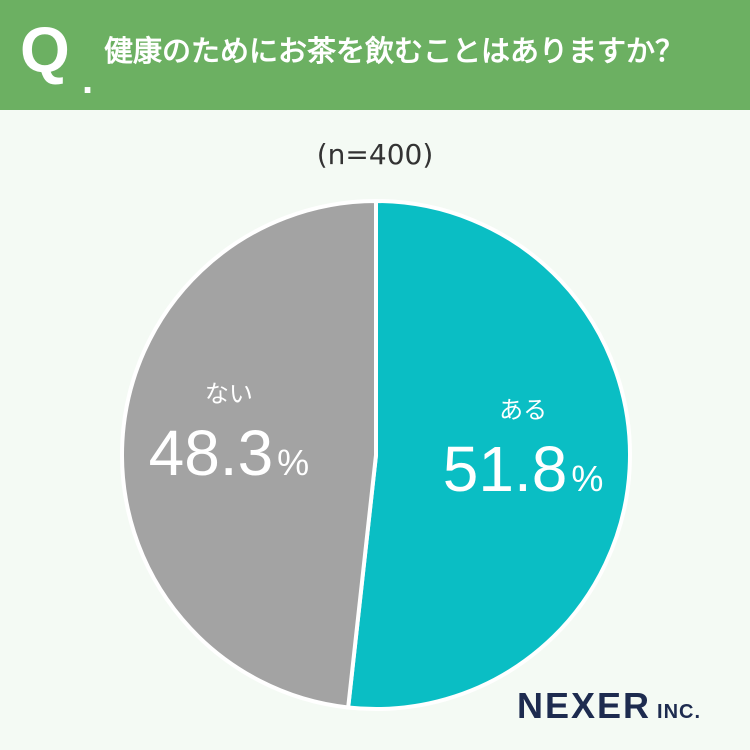  I want to click on pie-label-0: ある 51.8%, so click(523, 450).